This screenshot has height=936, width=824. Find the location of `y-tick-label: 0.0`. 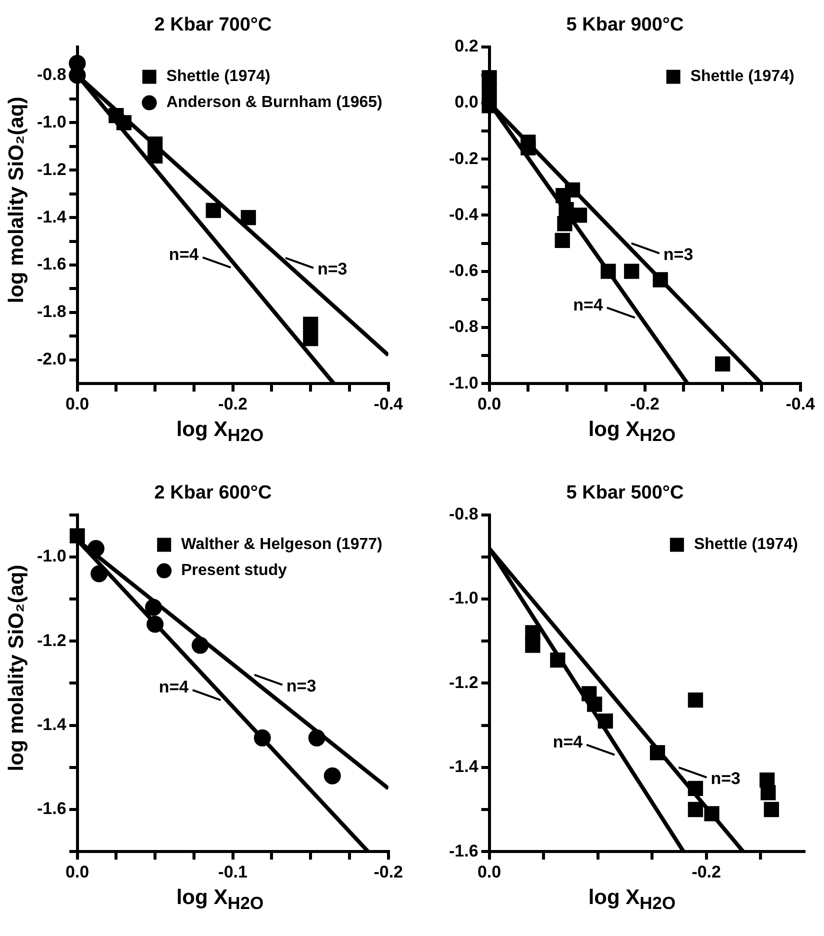

y-tick-label: 0.0 is located at coordinates (466, 102).